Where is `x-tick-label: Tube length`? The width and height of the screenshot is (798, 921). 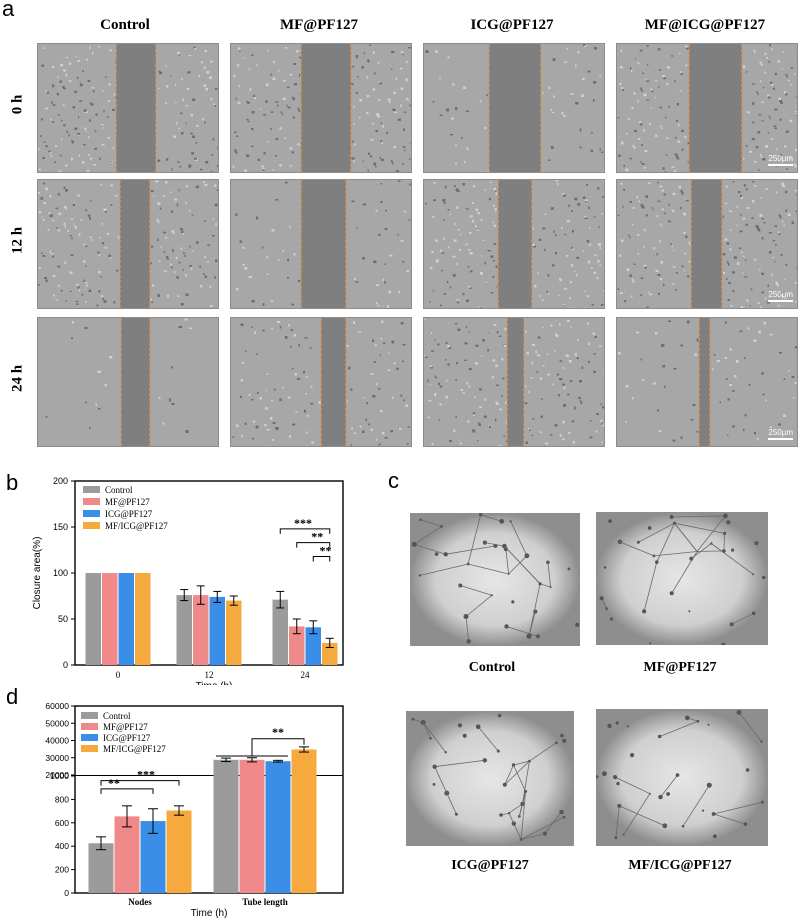 x-tick-label: Tube length is located at coordinates (264, 902).